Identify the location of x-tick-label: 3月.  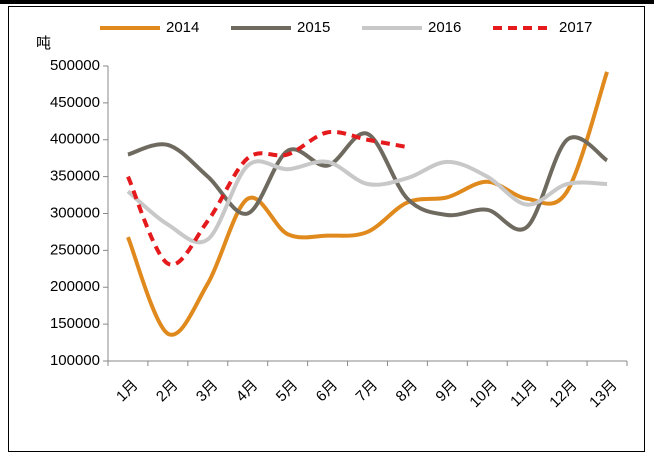
(207, 391).